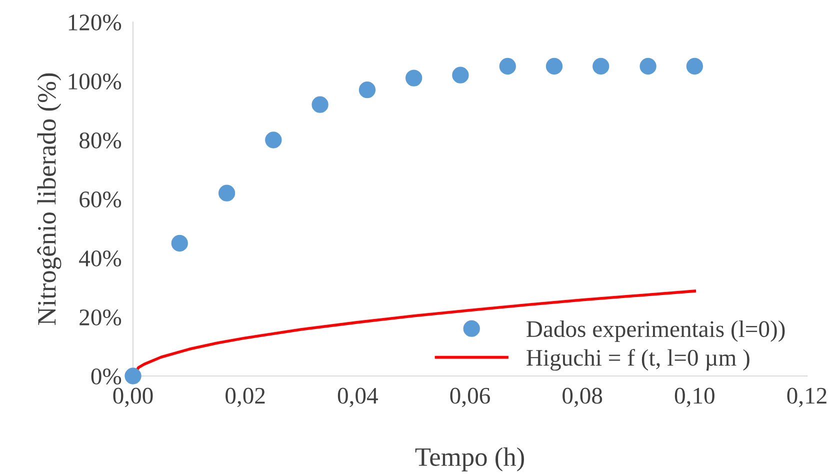 This screenshot has width=832, height=474. I want to click on y-tick-label: 100%, so click(95, 81).